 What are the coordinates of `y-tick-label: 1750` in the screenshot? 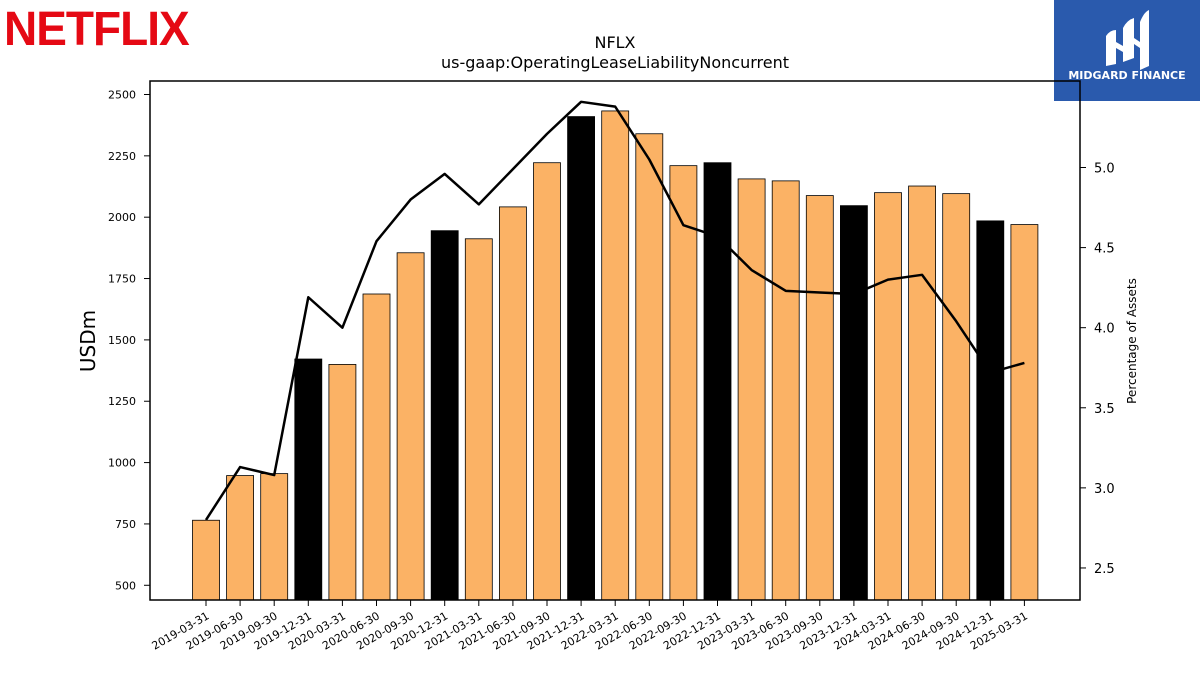 It's located at (122, 279).